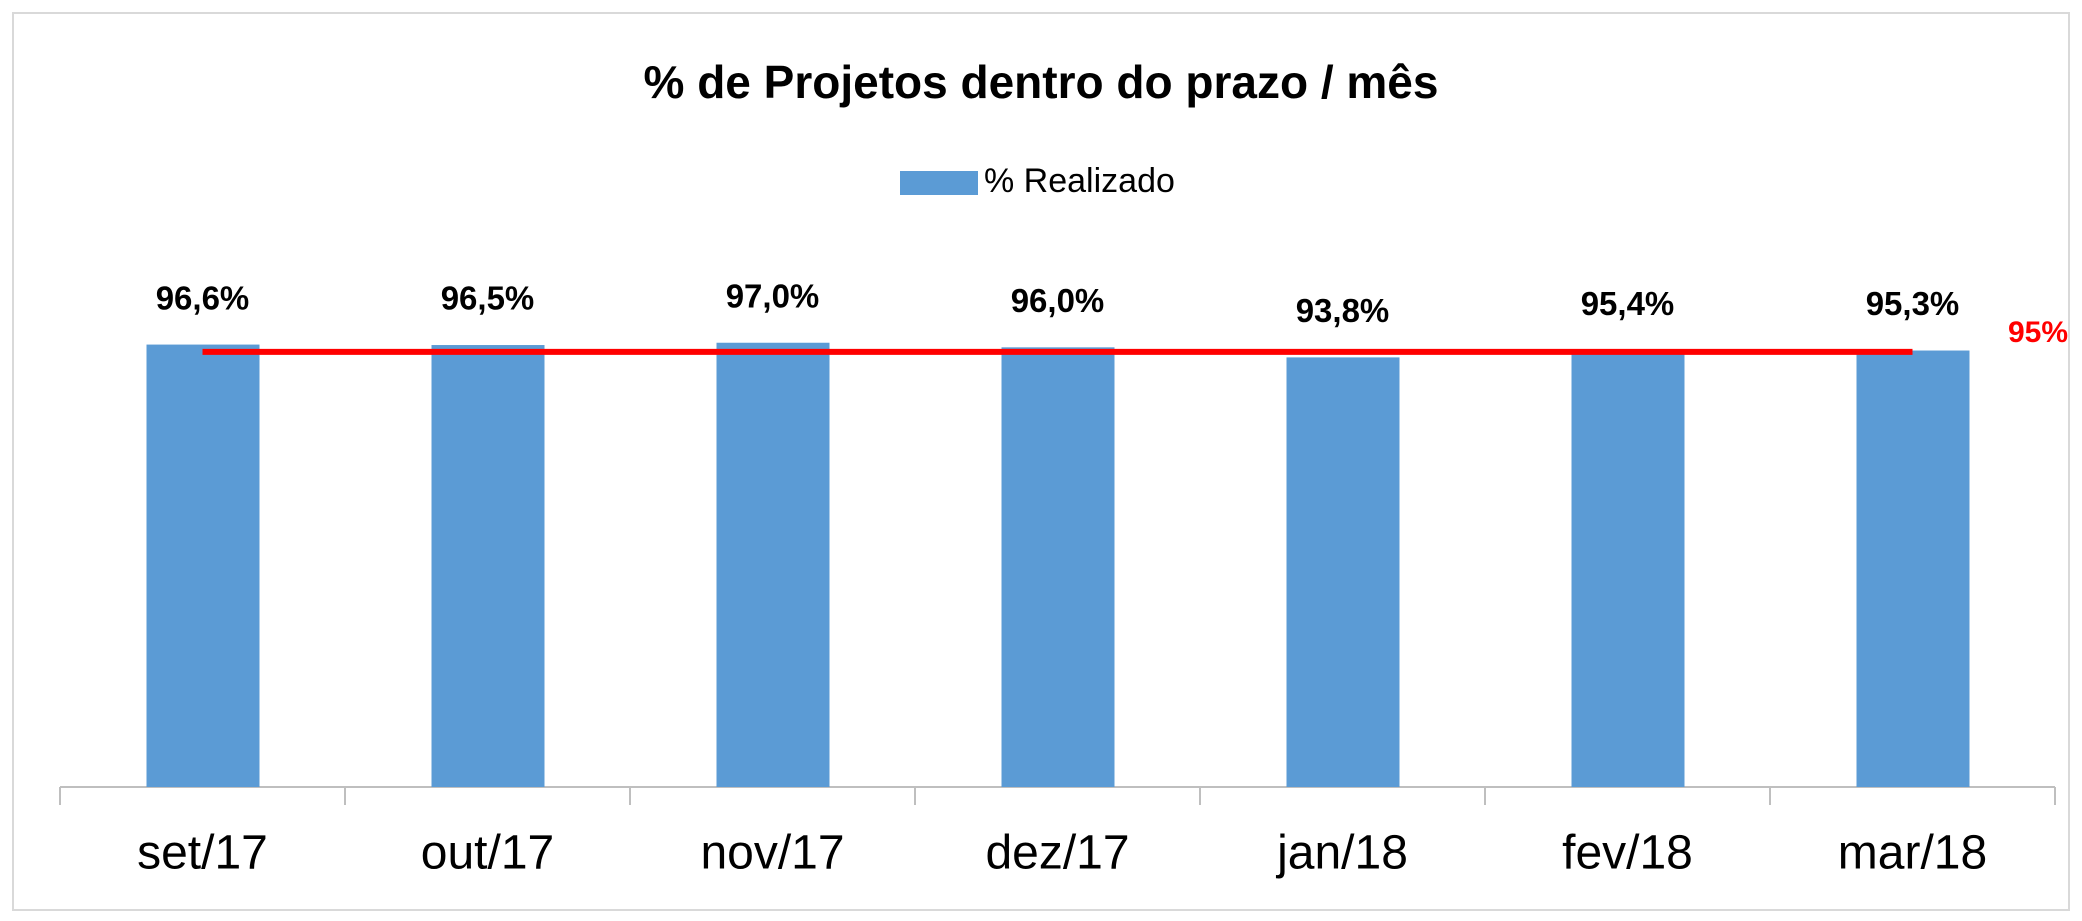  Describe the element at coordinates (1628, 303) in the screenshot. I see `data-label: 95,4%` at that location.